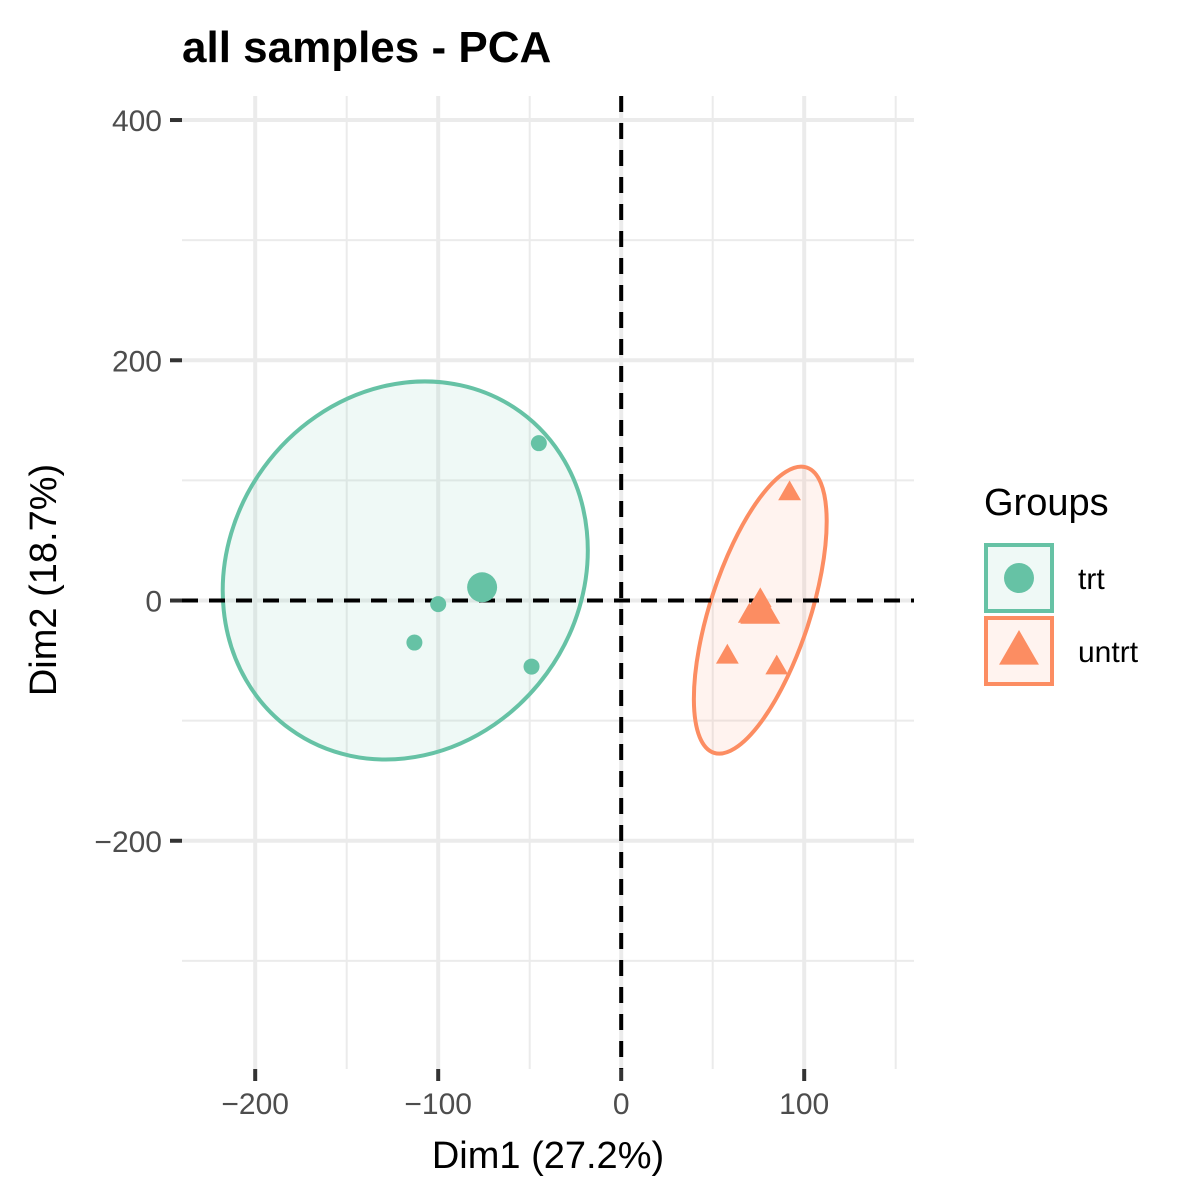 This screenshot has height=1200, width=1200. What do you see at coordinates (405, 570) in the screenshot?
I see `trt-confidence-ellipse` at bounding box center [405, 570].